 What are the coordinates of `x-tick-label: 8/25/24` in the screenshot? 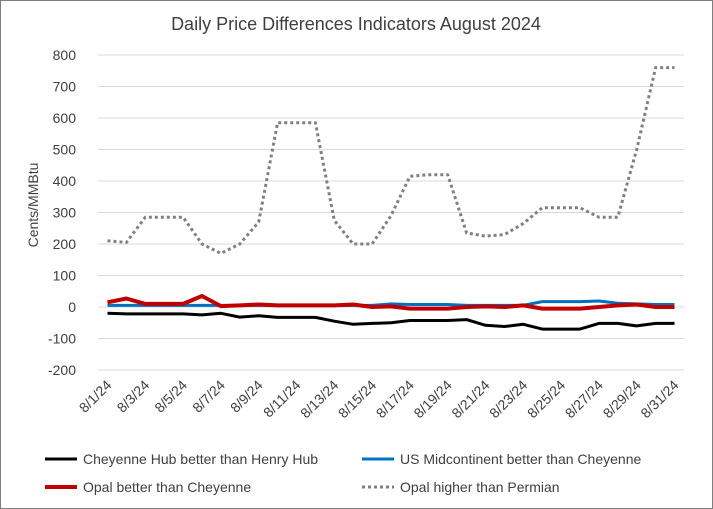 It's located at (546, 399).